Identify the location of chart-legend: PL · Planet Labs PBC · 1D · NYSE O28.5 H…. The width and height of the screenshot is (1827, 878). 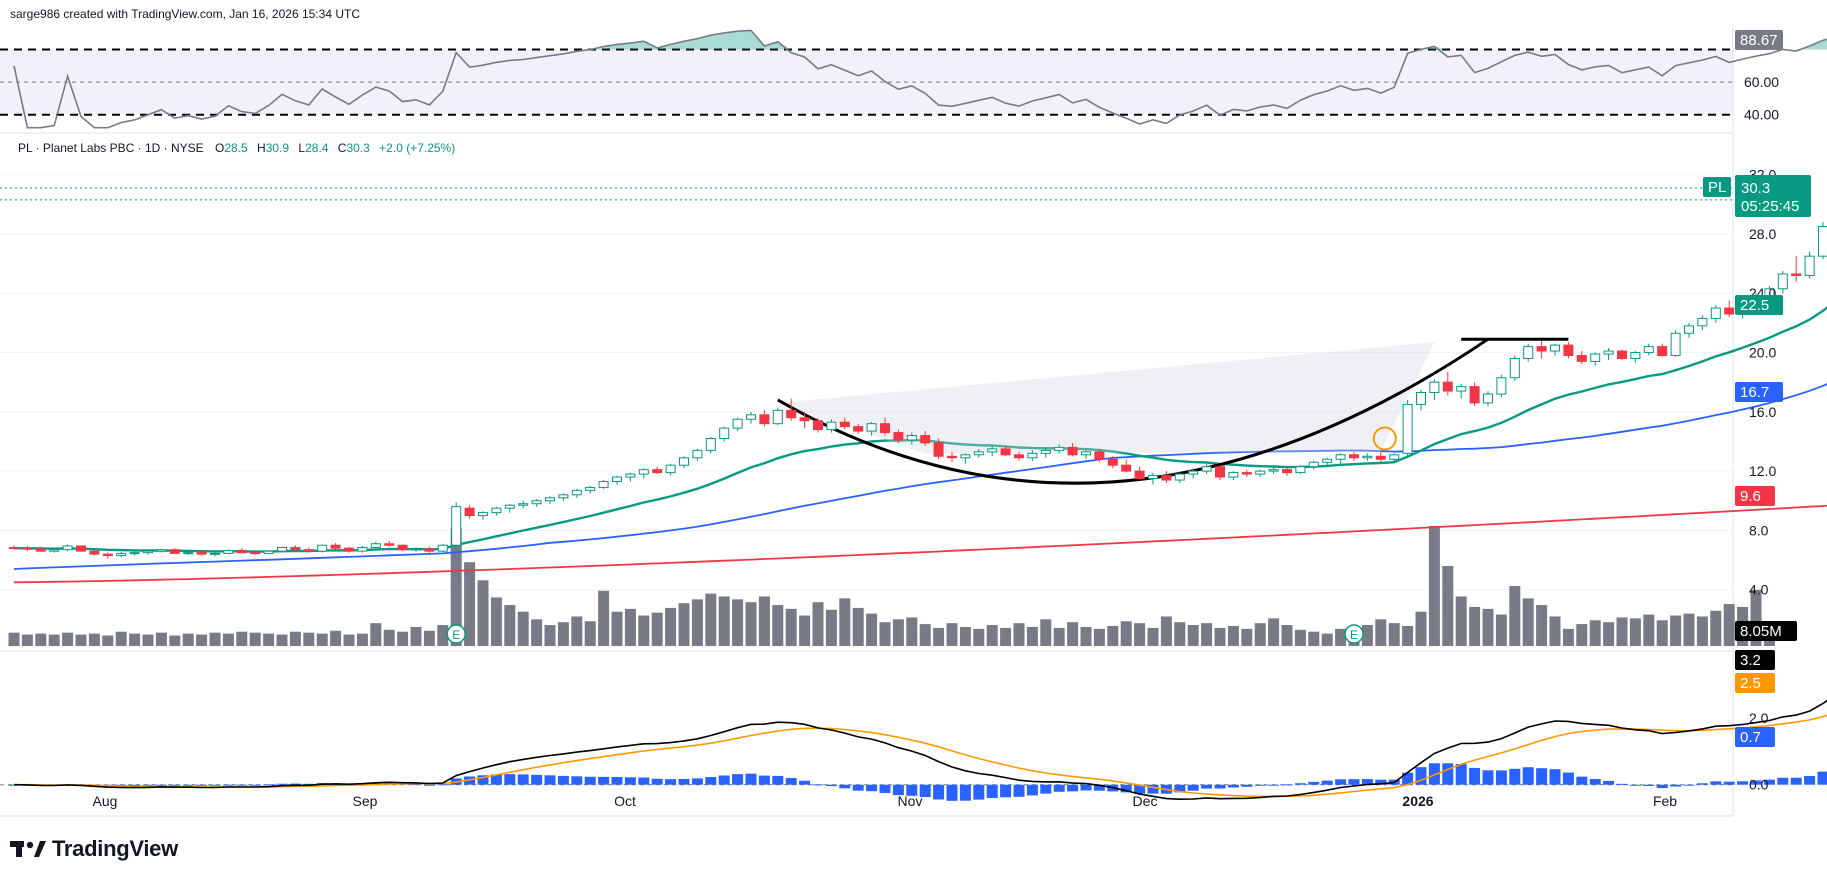
(236, 148).